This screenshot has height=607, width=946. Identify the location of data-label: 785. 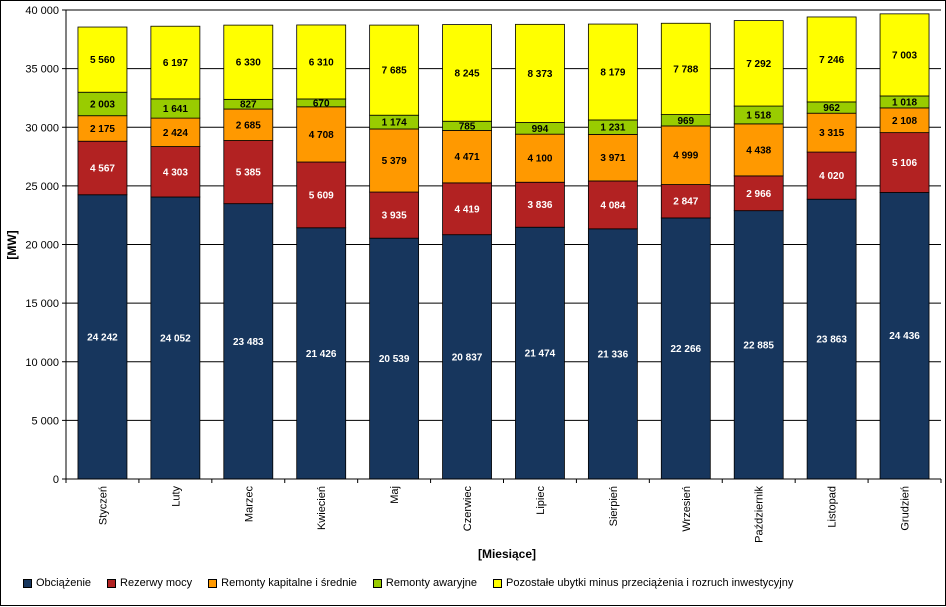
(467, 126).